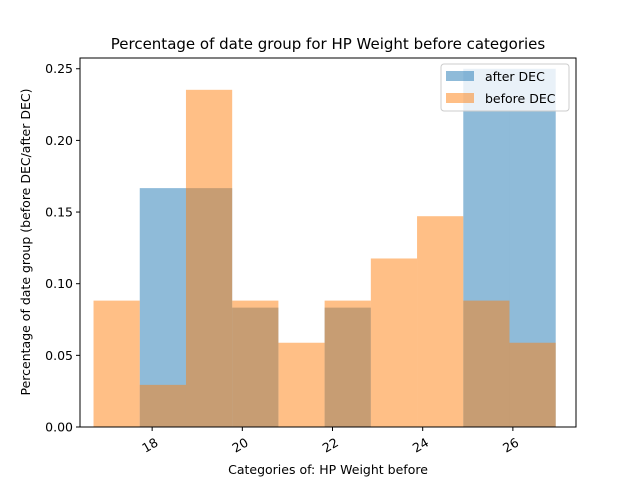  Describe the element at coordinates (59, 283) in the screenshot. I see `y-tick-label: 0.10` at that location.